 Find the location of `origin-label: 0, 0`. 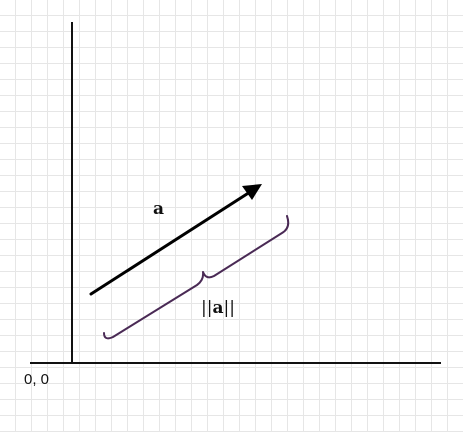

origin-label: 0, 0 is located at coordinates (37, 379).